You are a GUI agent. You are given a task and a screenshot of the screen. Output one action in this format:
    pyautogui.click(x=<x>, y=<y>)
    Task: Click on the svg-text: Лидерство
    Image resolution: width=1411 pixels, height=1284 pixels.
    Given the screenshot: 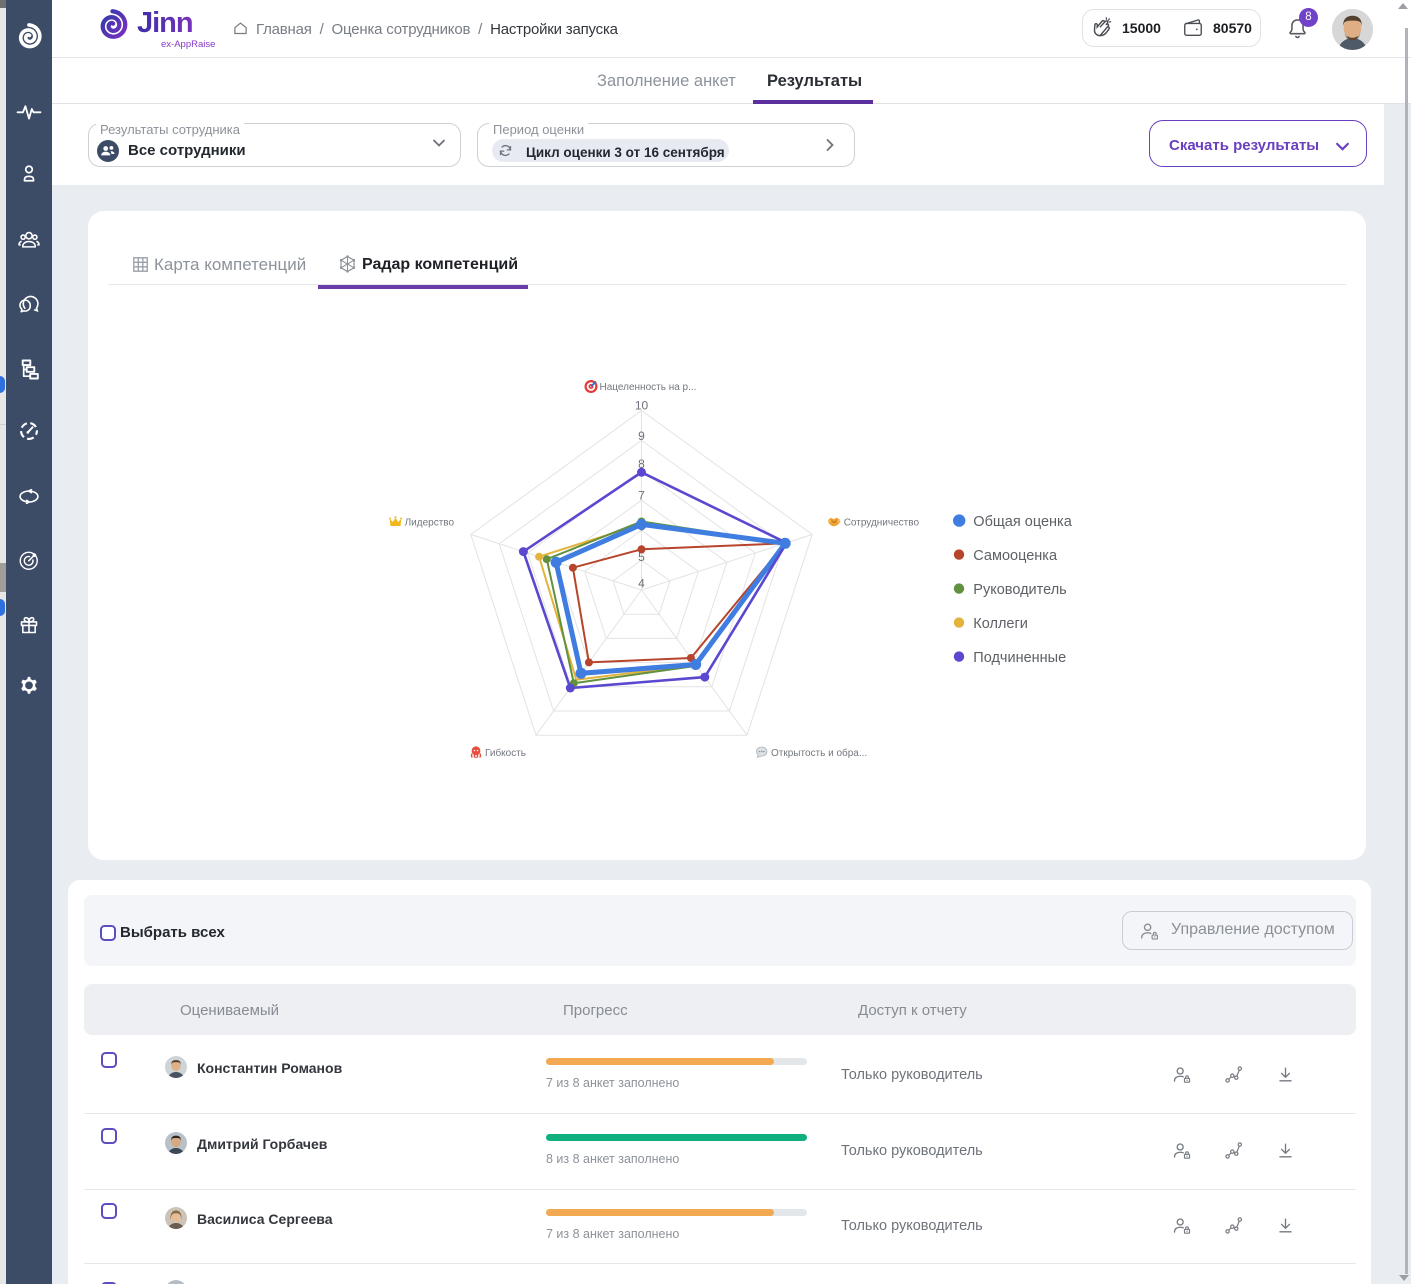 What is the action you would take?
    pyautogui.click(x=430, y=522)
    